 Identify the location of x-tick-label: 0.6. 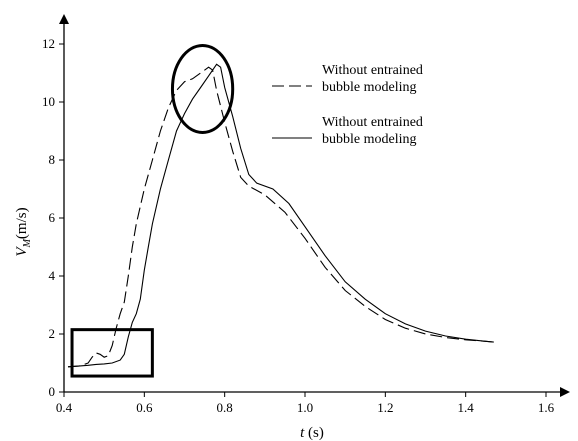
(144, 407).